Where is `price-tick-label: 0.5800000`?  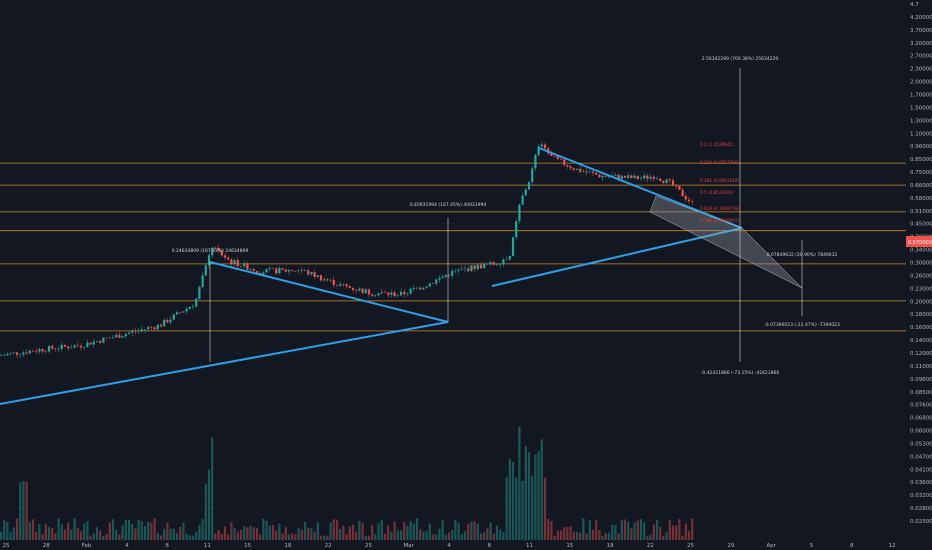 price-tick-label: 0.5800000 is located at coordinates (921, 199).